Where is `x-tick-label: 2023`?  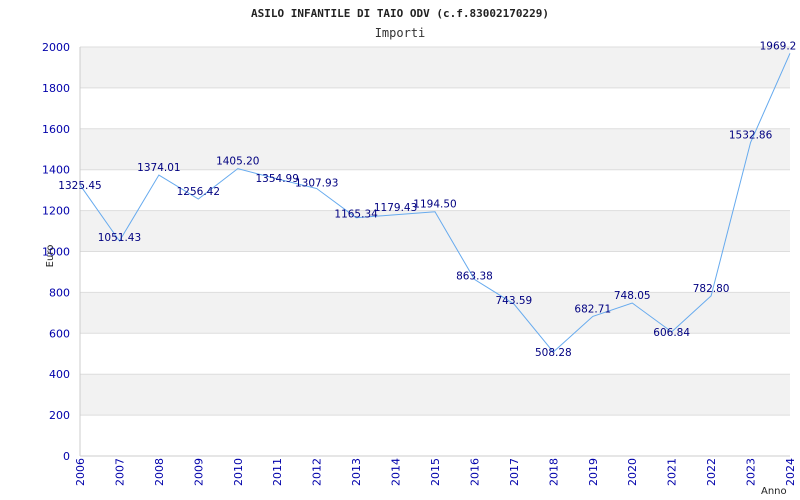
x-tick-label: 2023 is located at coordinates (751, 472).